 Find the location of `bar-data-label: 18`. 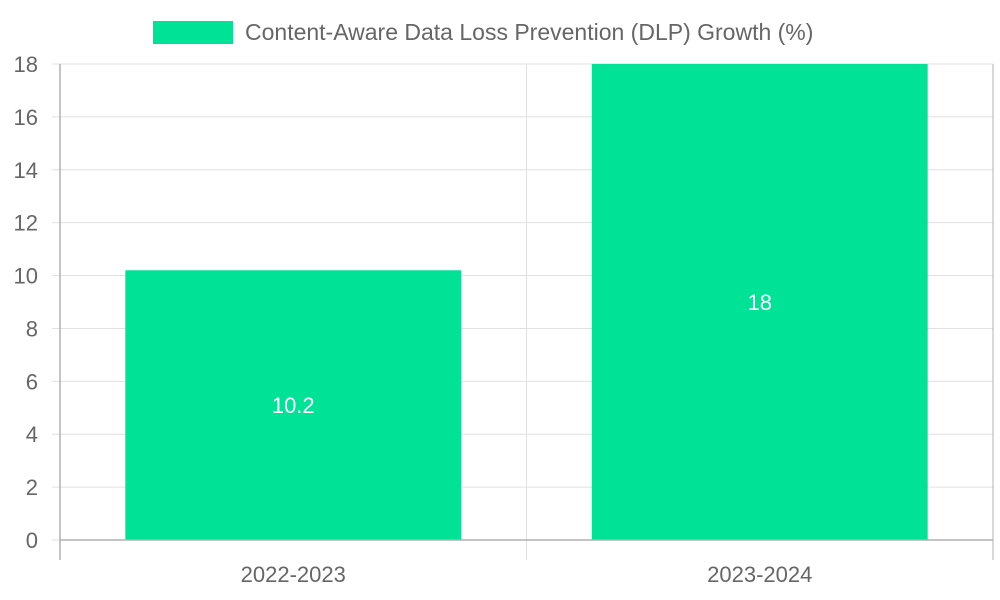

bar-data-label: 18 is located at coordinates (760, 302).